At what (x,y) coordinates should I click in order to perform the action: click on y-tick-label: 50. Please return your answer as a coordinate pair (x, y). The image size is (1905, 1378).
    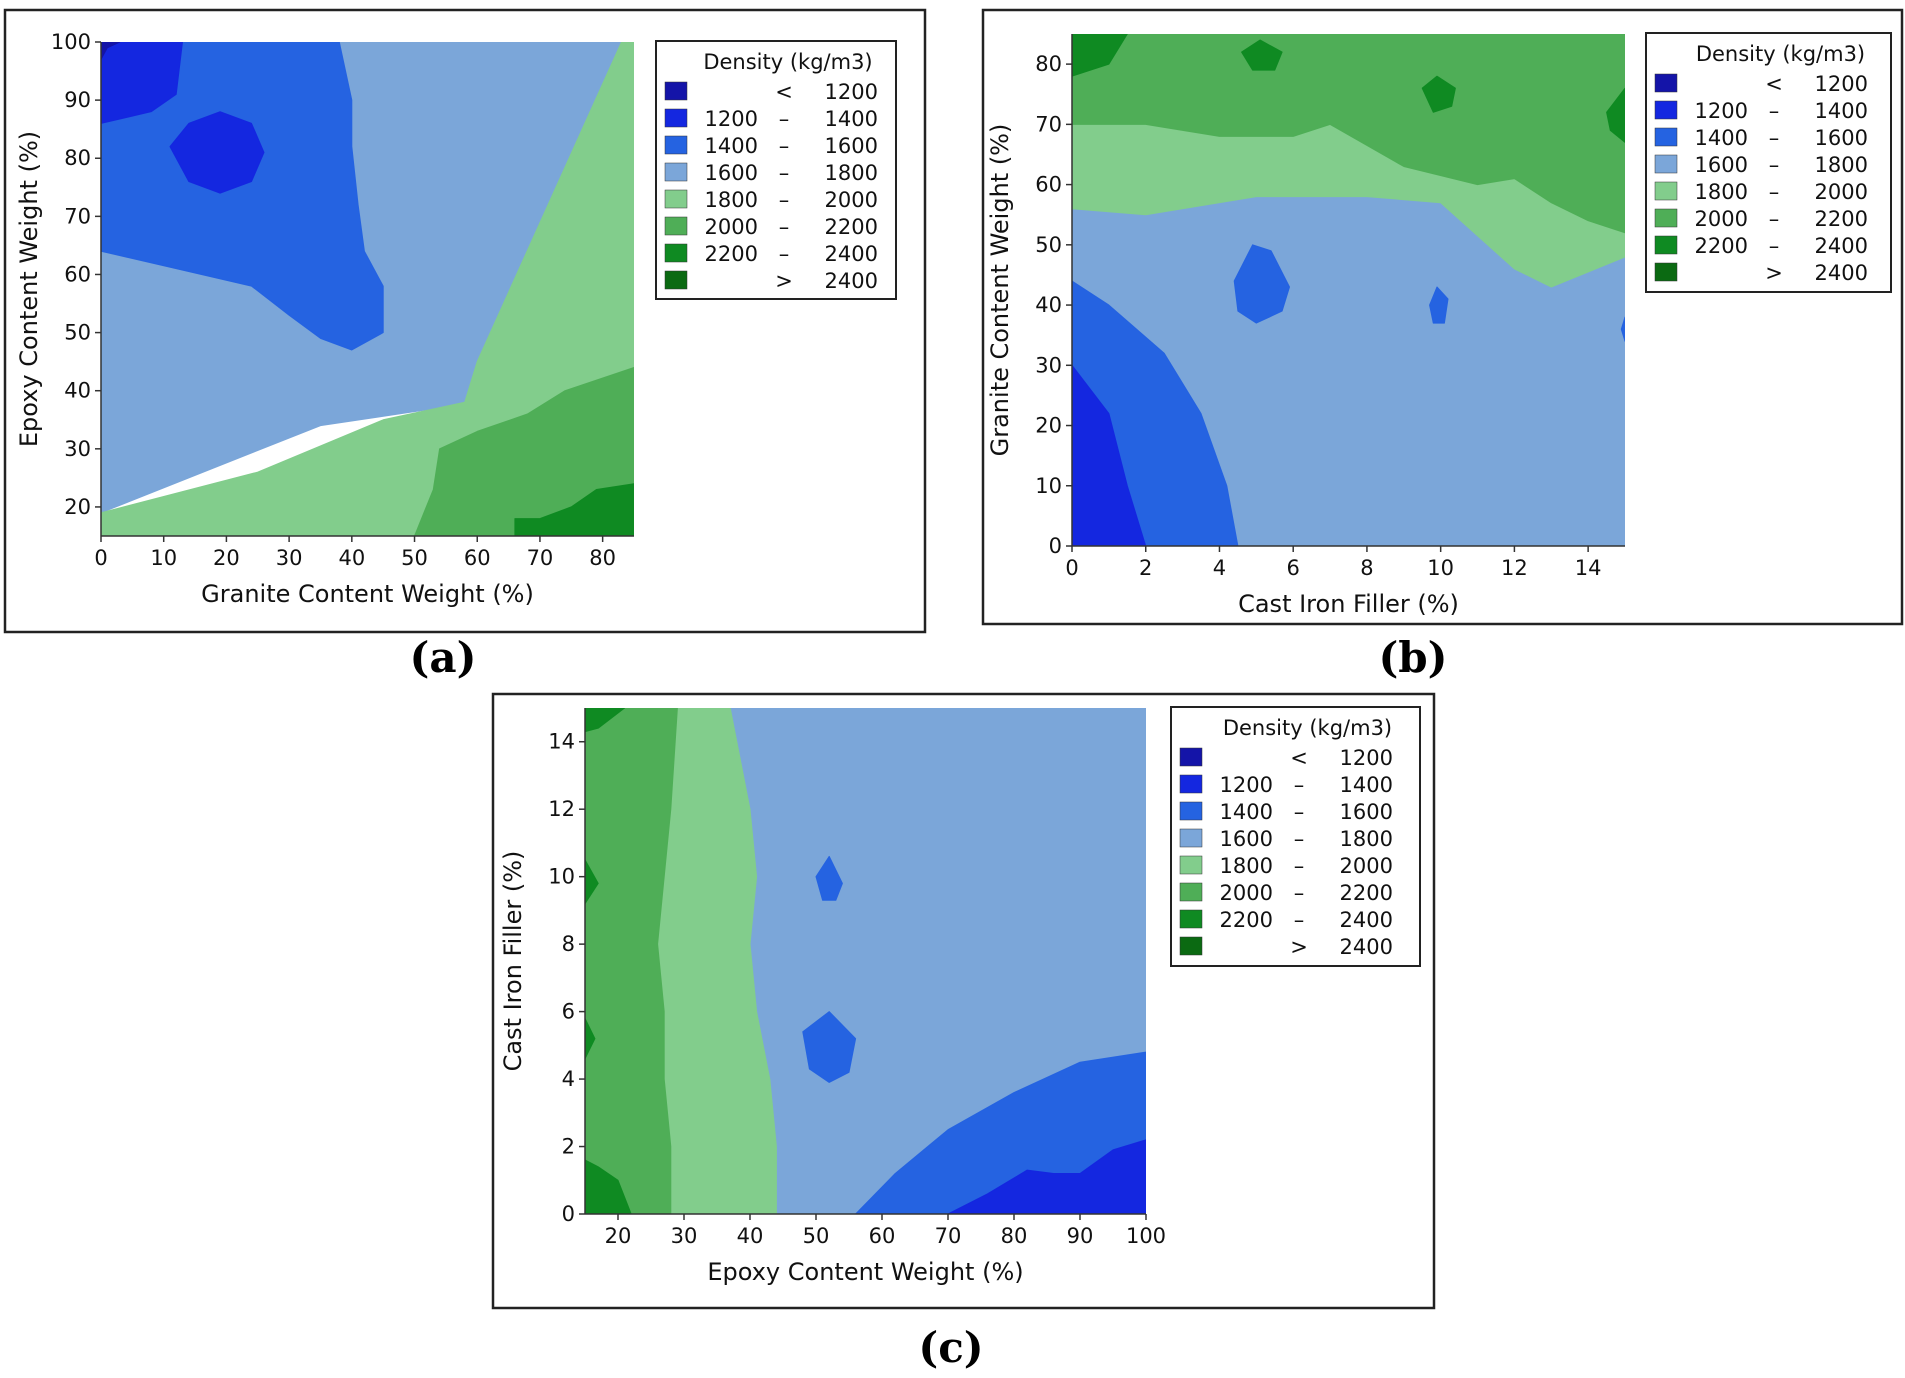
    Looking at the image, I should click on (77, 333).